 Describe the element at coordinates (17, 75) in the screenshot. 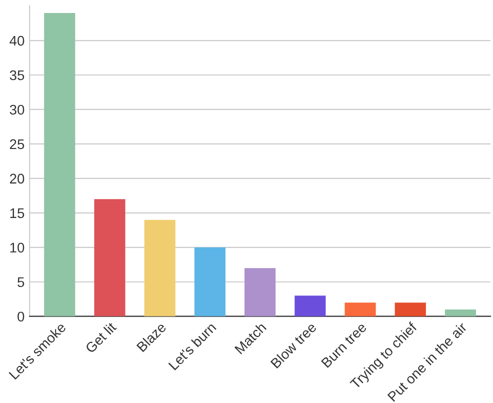

I see `y-tick-label: 35` at that location.